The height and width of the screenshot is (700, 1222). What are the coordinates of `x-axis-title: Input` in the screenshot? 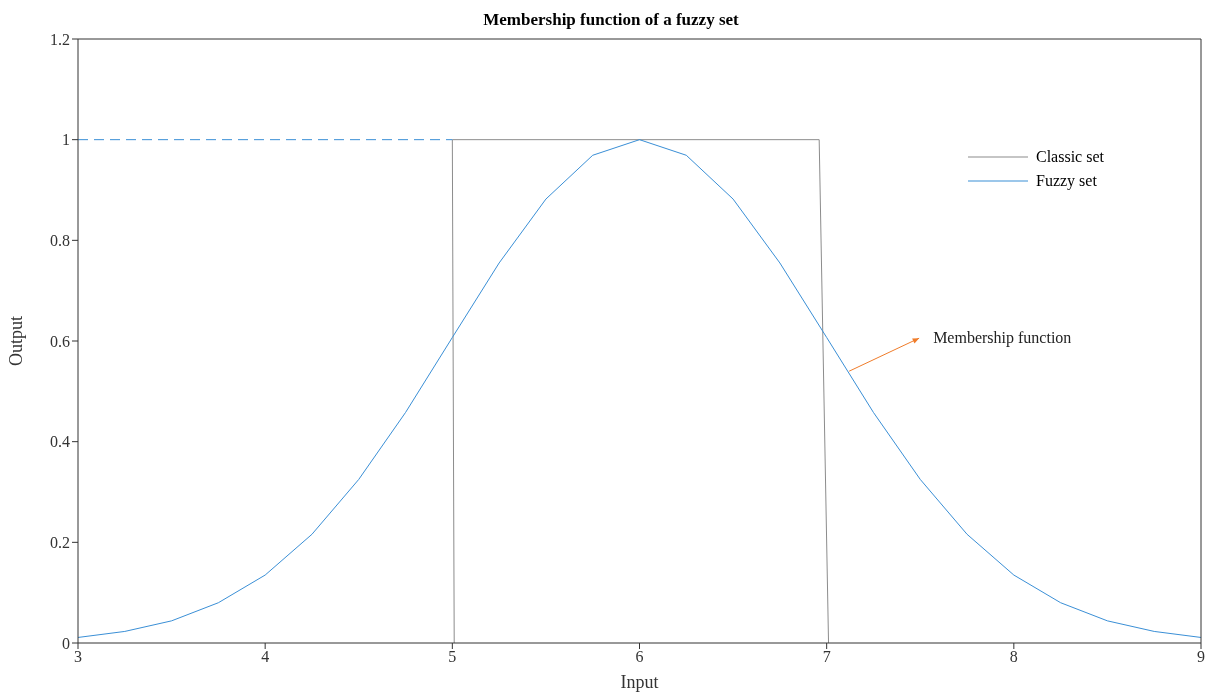 It's located at (639, 682).